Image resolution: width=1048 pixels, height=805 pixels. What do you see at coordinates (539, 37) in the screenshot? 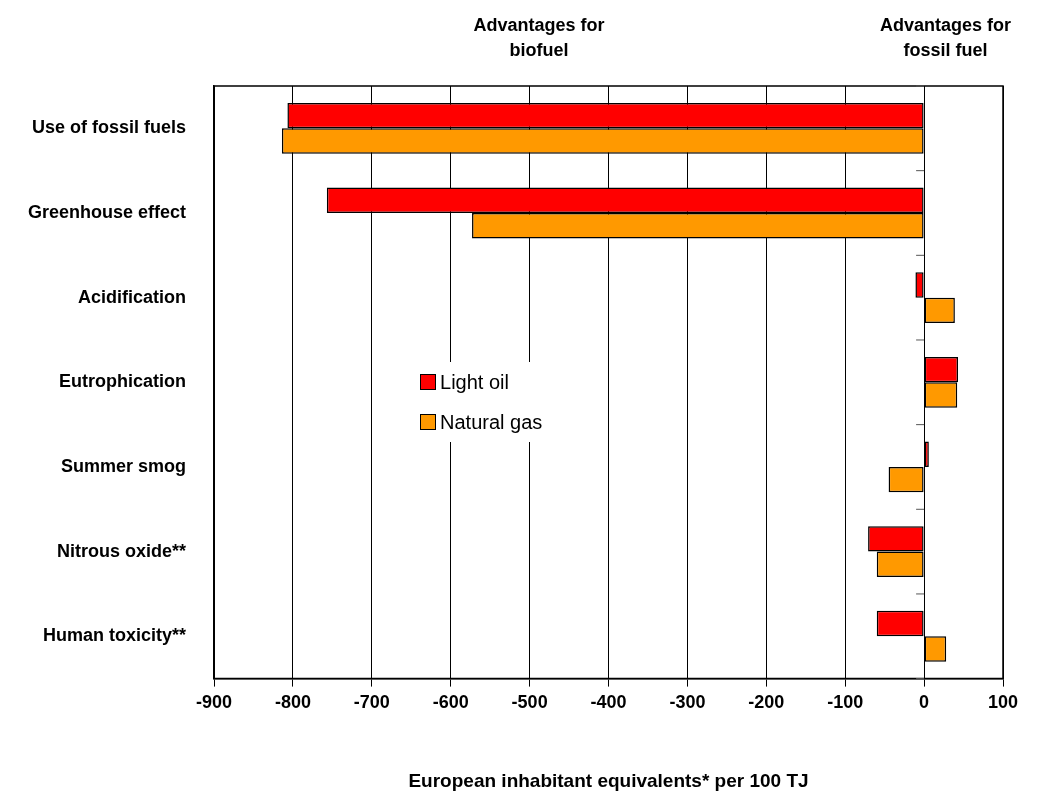
I see `text: Advantages for biofuel` at bounding box center [539, 37].